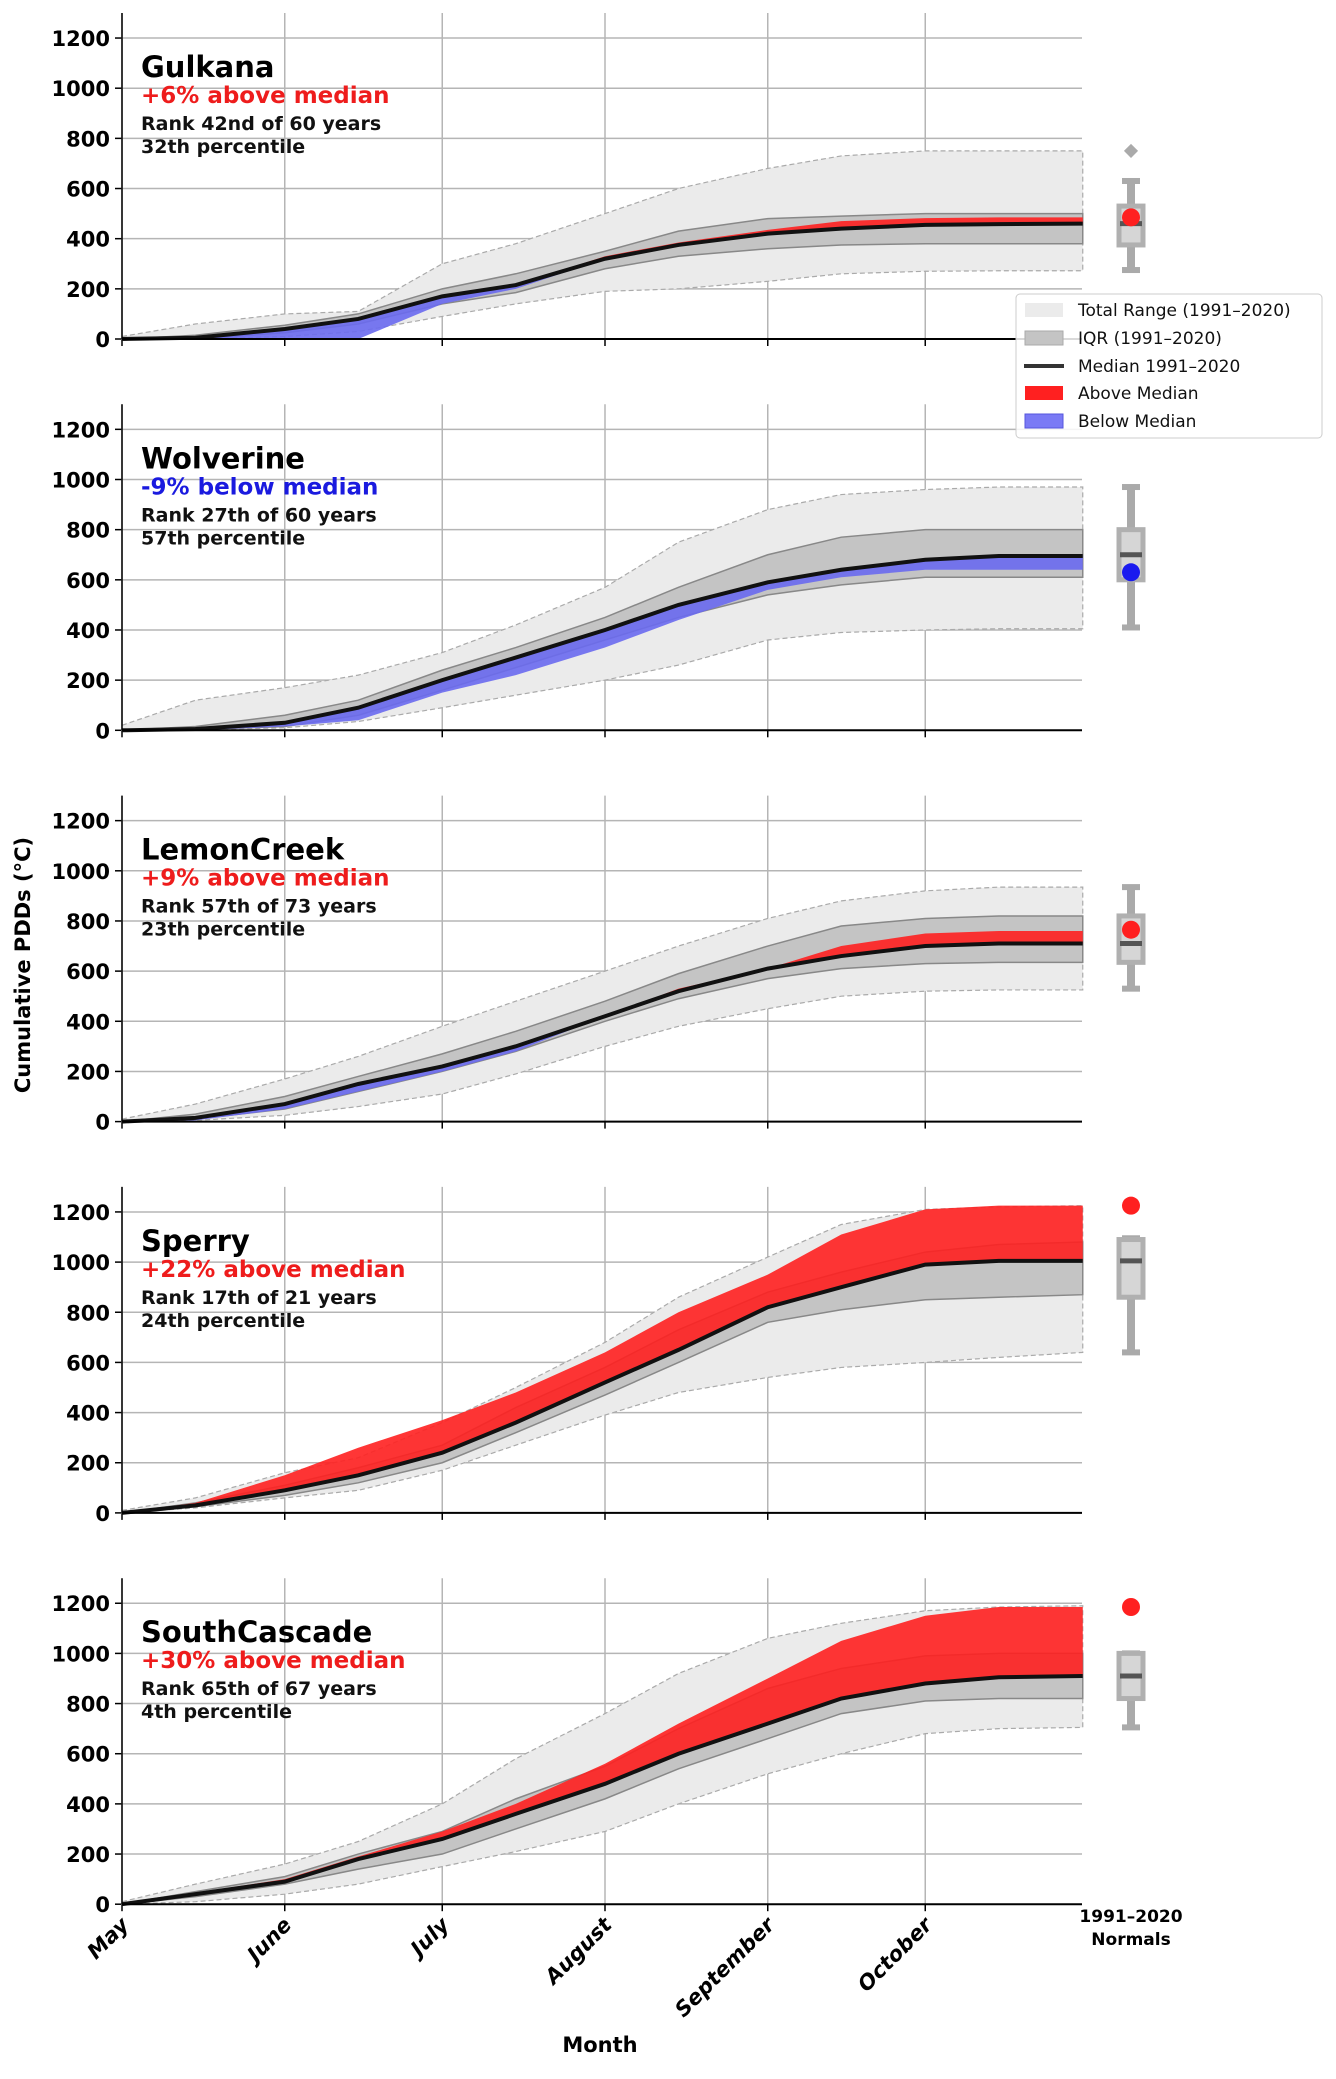 The image size is (1336, 2079). What do you see at coordinates (1130, 1940) in the screenshot?
I see `normals-label-2: Normals` at bounding box center [1130, 1940].